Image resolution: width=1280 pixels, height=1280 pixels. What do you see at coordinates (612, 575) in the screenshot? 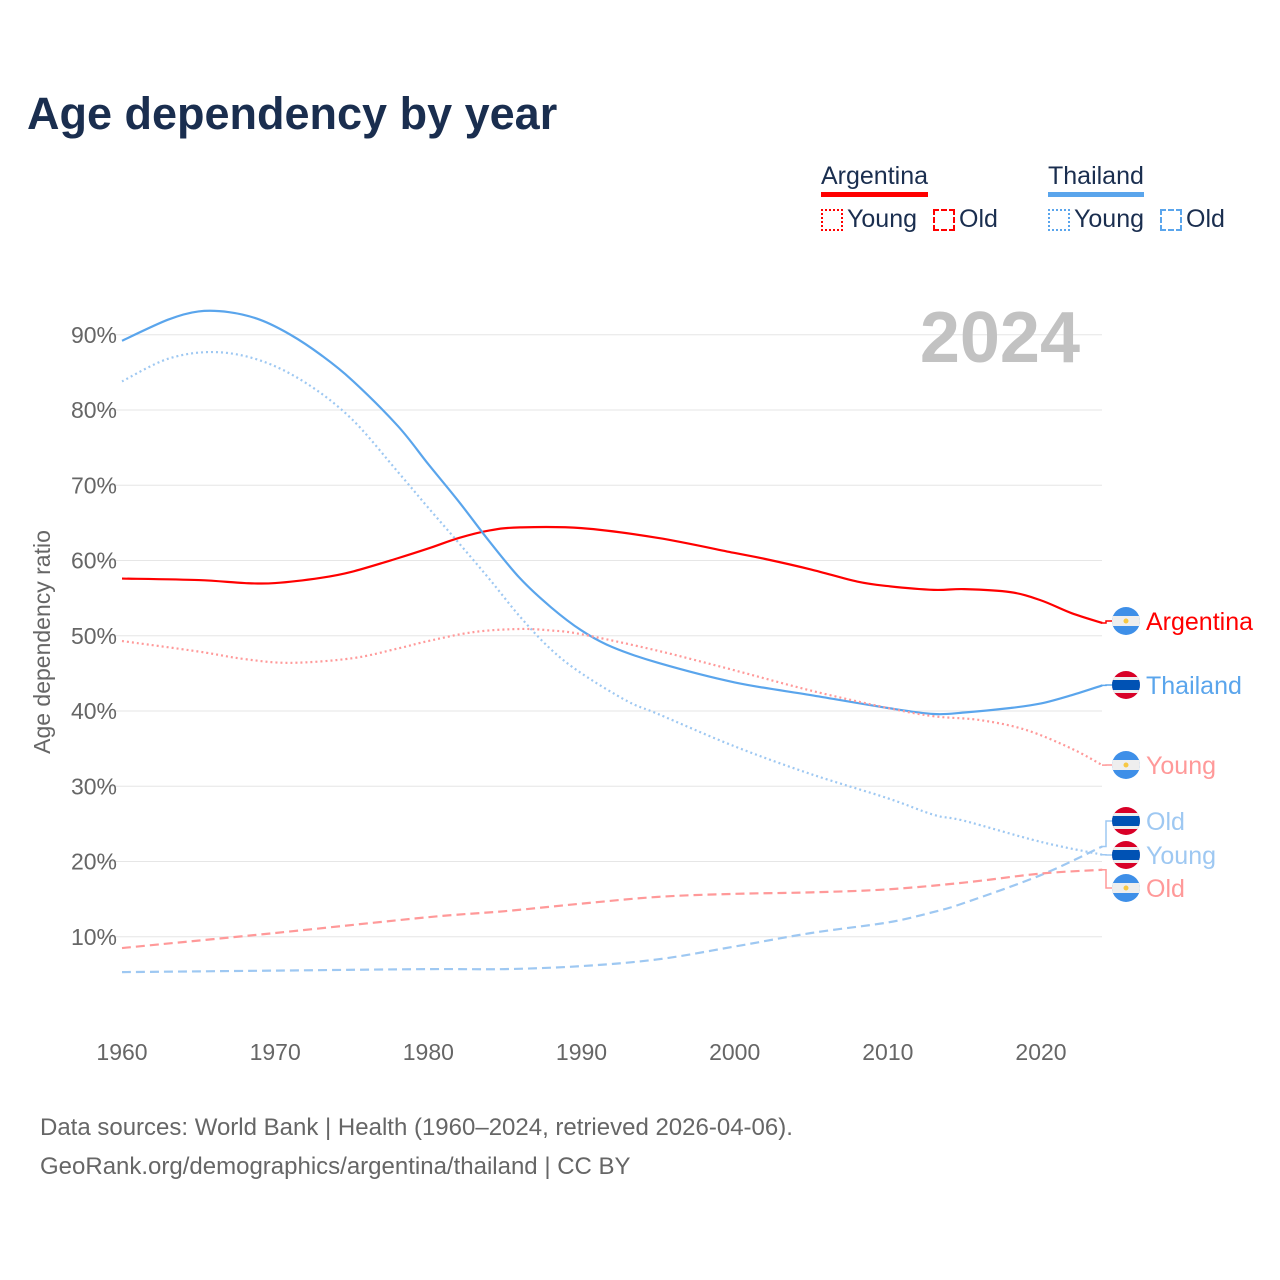
I see `series-line-argentina` at bounding box center [612, 575].